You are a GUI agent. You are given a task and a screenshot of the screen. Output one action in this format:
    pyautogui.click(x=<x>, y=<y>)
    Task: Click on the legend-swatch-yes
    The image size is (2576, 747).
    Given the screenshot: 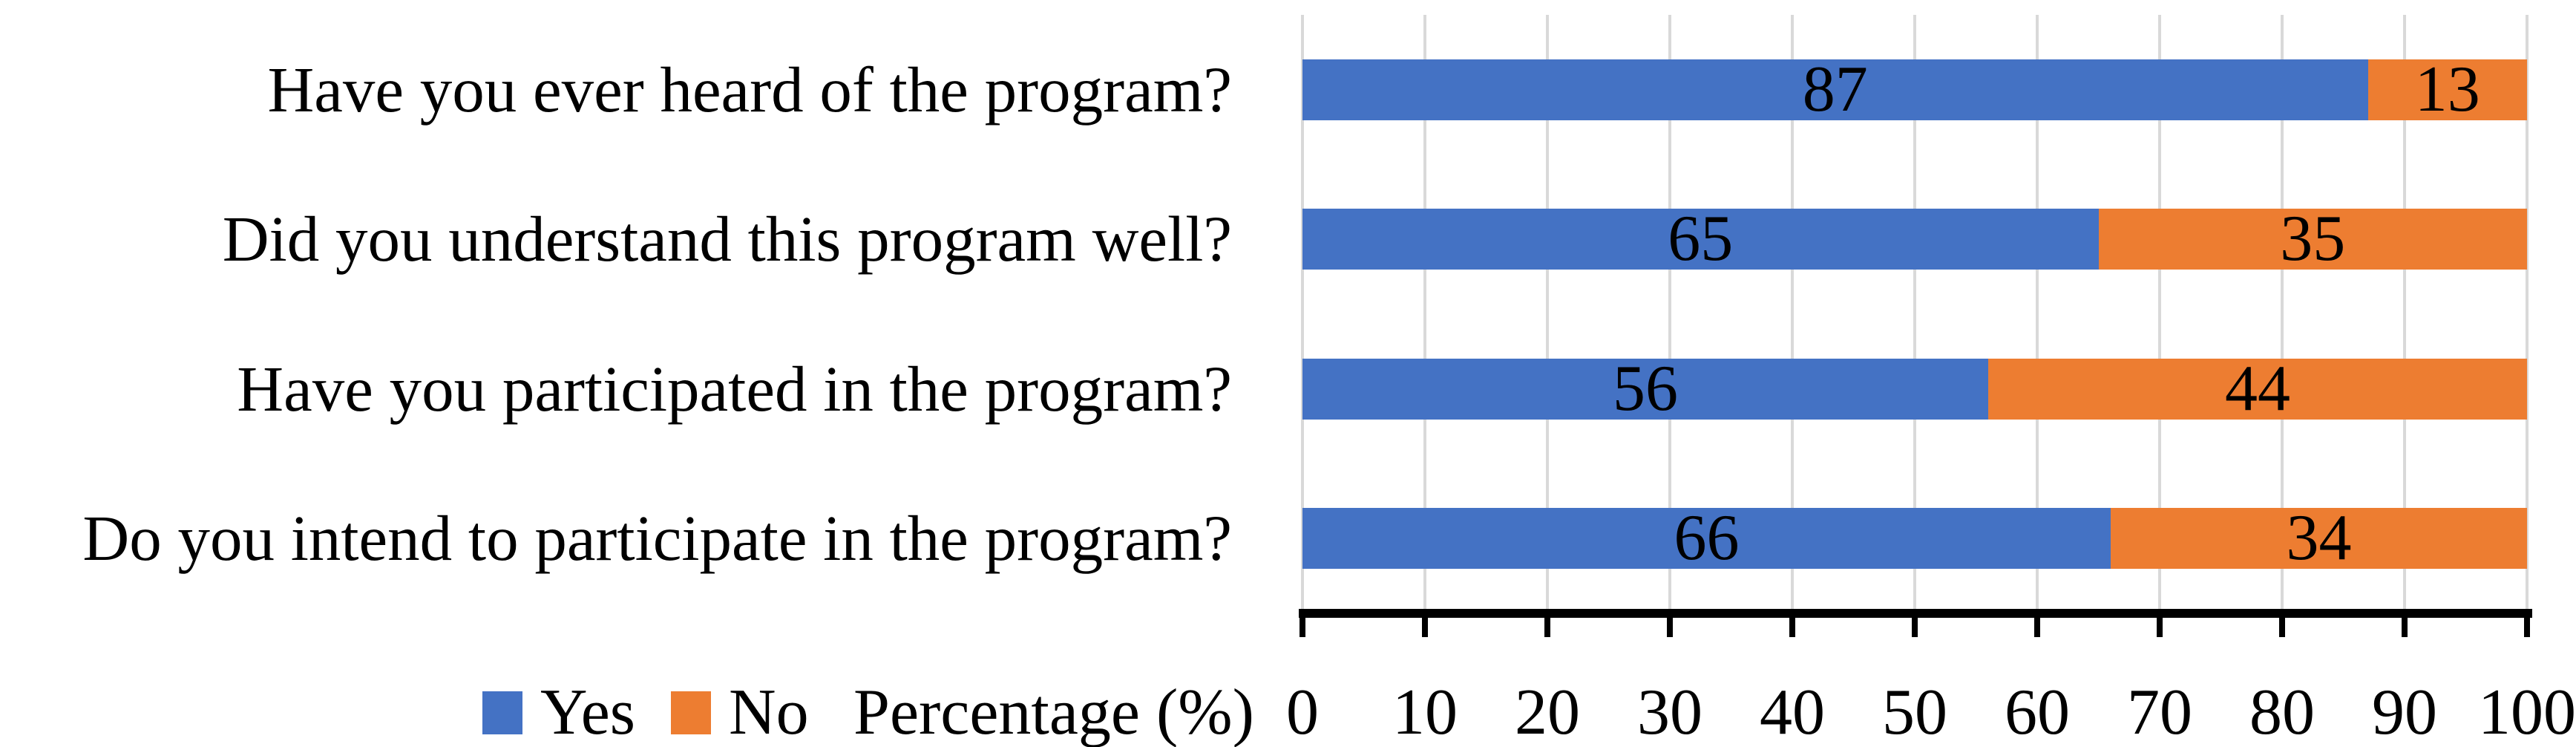 What is the action you would take?
    pyautogui.click(x=502, y=712)
    